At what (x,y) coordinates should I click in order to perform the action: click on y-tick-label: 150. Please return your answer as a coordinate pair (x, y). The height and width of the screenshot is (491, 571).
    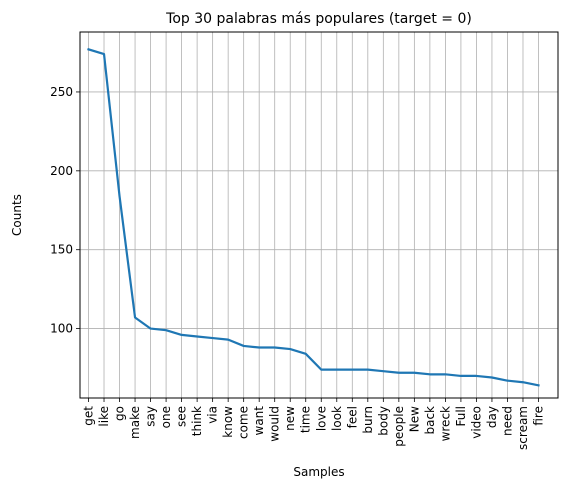
    Looking at the image, I should click on (61, 250).